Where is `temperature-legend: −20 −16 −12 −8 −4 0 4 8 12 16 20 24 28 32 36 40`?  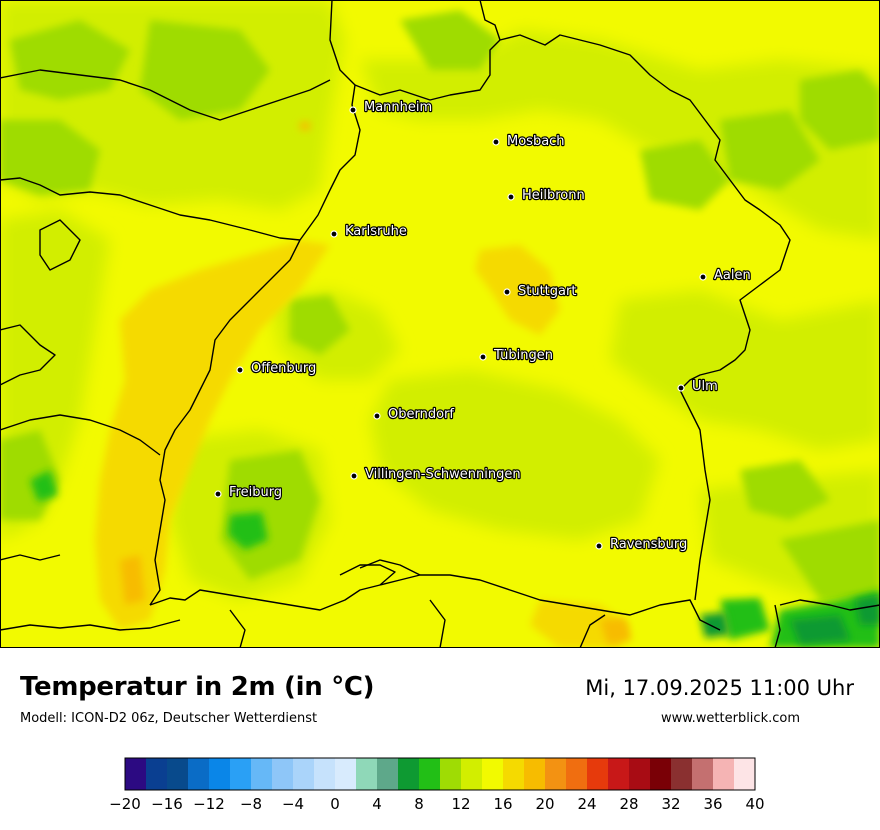 temperature-legend: −20 −16 −12 −8 −4 0 4 8 12 16 20 24 28 32 36 40 is located at coordinates (437, 785).